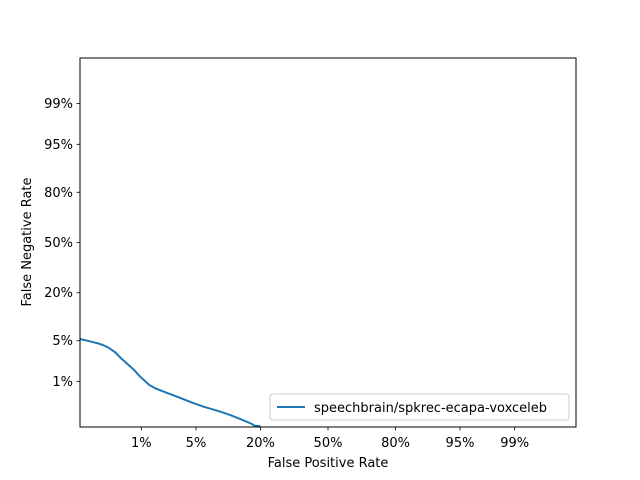  What do you see at coordinates (58, 145) in the screenshot?
I see `y-tick-label: 95%` at bounding box center [58, 145].